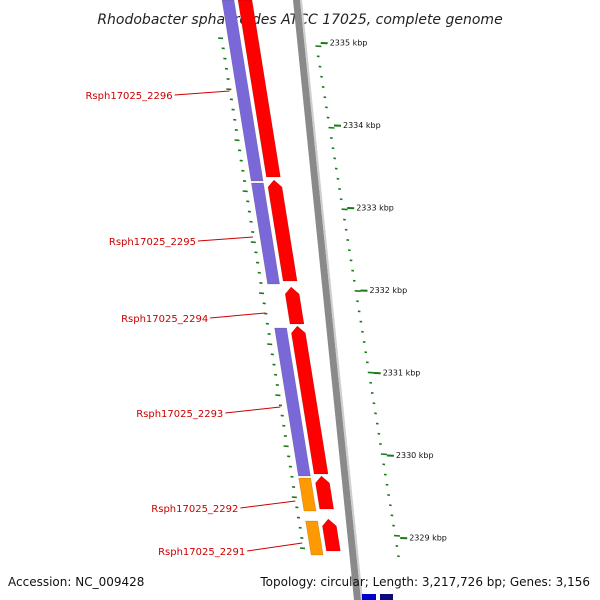 Image resolution: width=600 pixels, height=600 pixels. What do you see at coordinates (331, 300) in the screenshot?
I see `backbone-highlight` at bounding box center [331, 300].